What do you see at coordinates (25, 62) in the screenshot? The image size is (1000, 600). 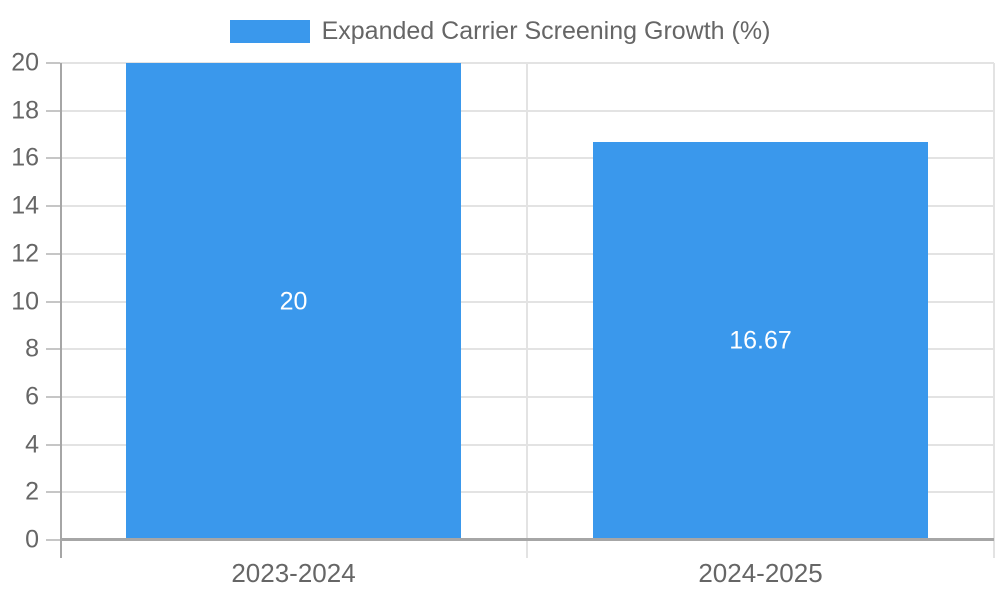 I see `y-axis-tick-label: 20` at bounding box center [25, 62].